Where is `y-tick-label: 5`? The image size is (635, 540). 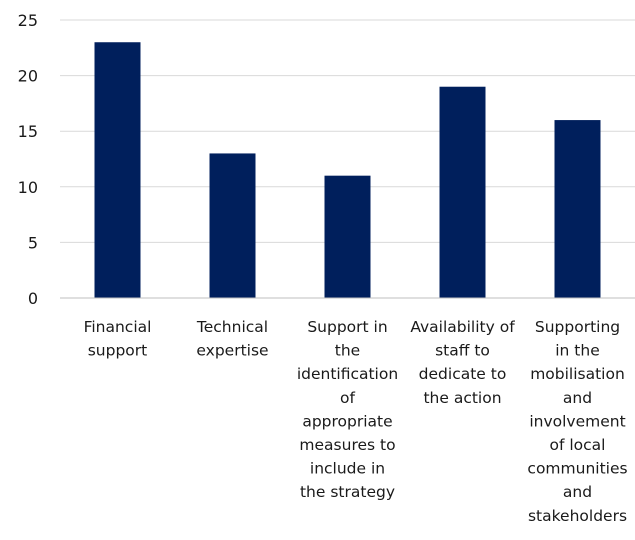 y-tick-label: 5 is located at coordinates (33, 242).